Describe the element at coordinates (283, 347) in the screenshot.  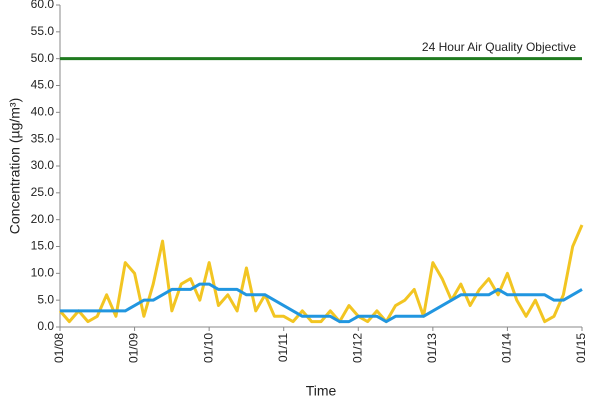
I see `x-tick-label: 01/11` at that location.